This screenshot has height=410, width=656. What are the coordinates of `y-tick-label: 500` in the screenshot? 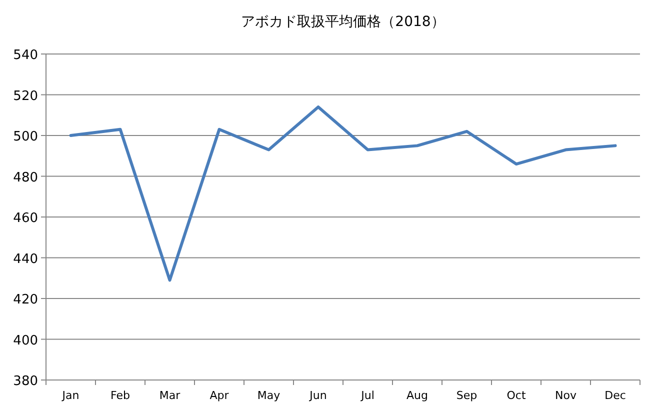 It's located at (25, 137).